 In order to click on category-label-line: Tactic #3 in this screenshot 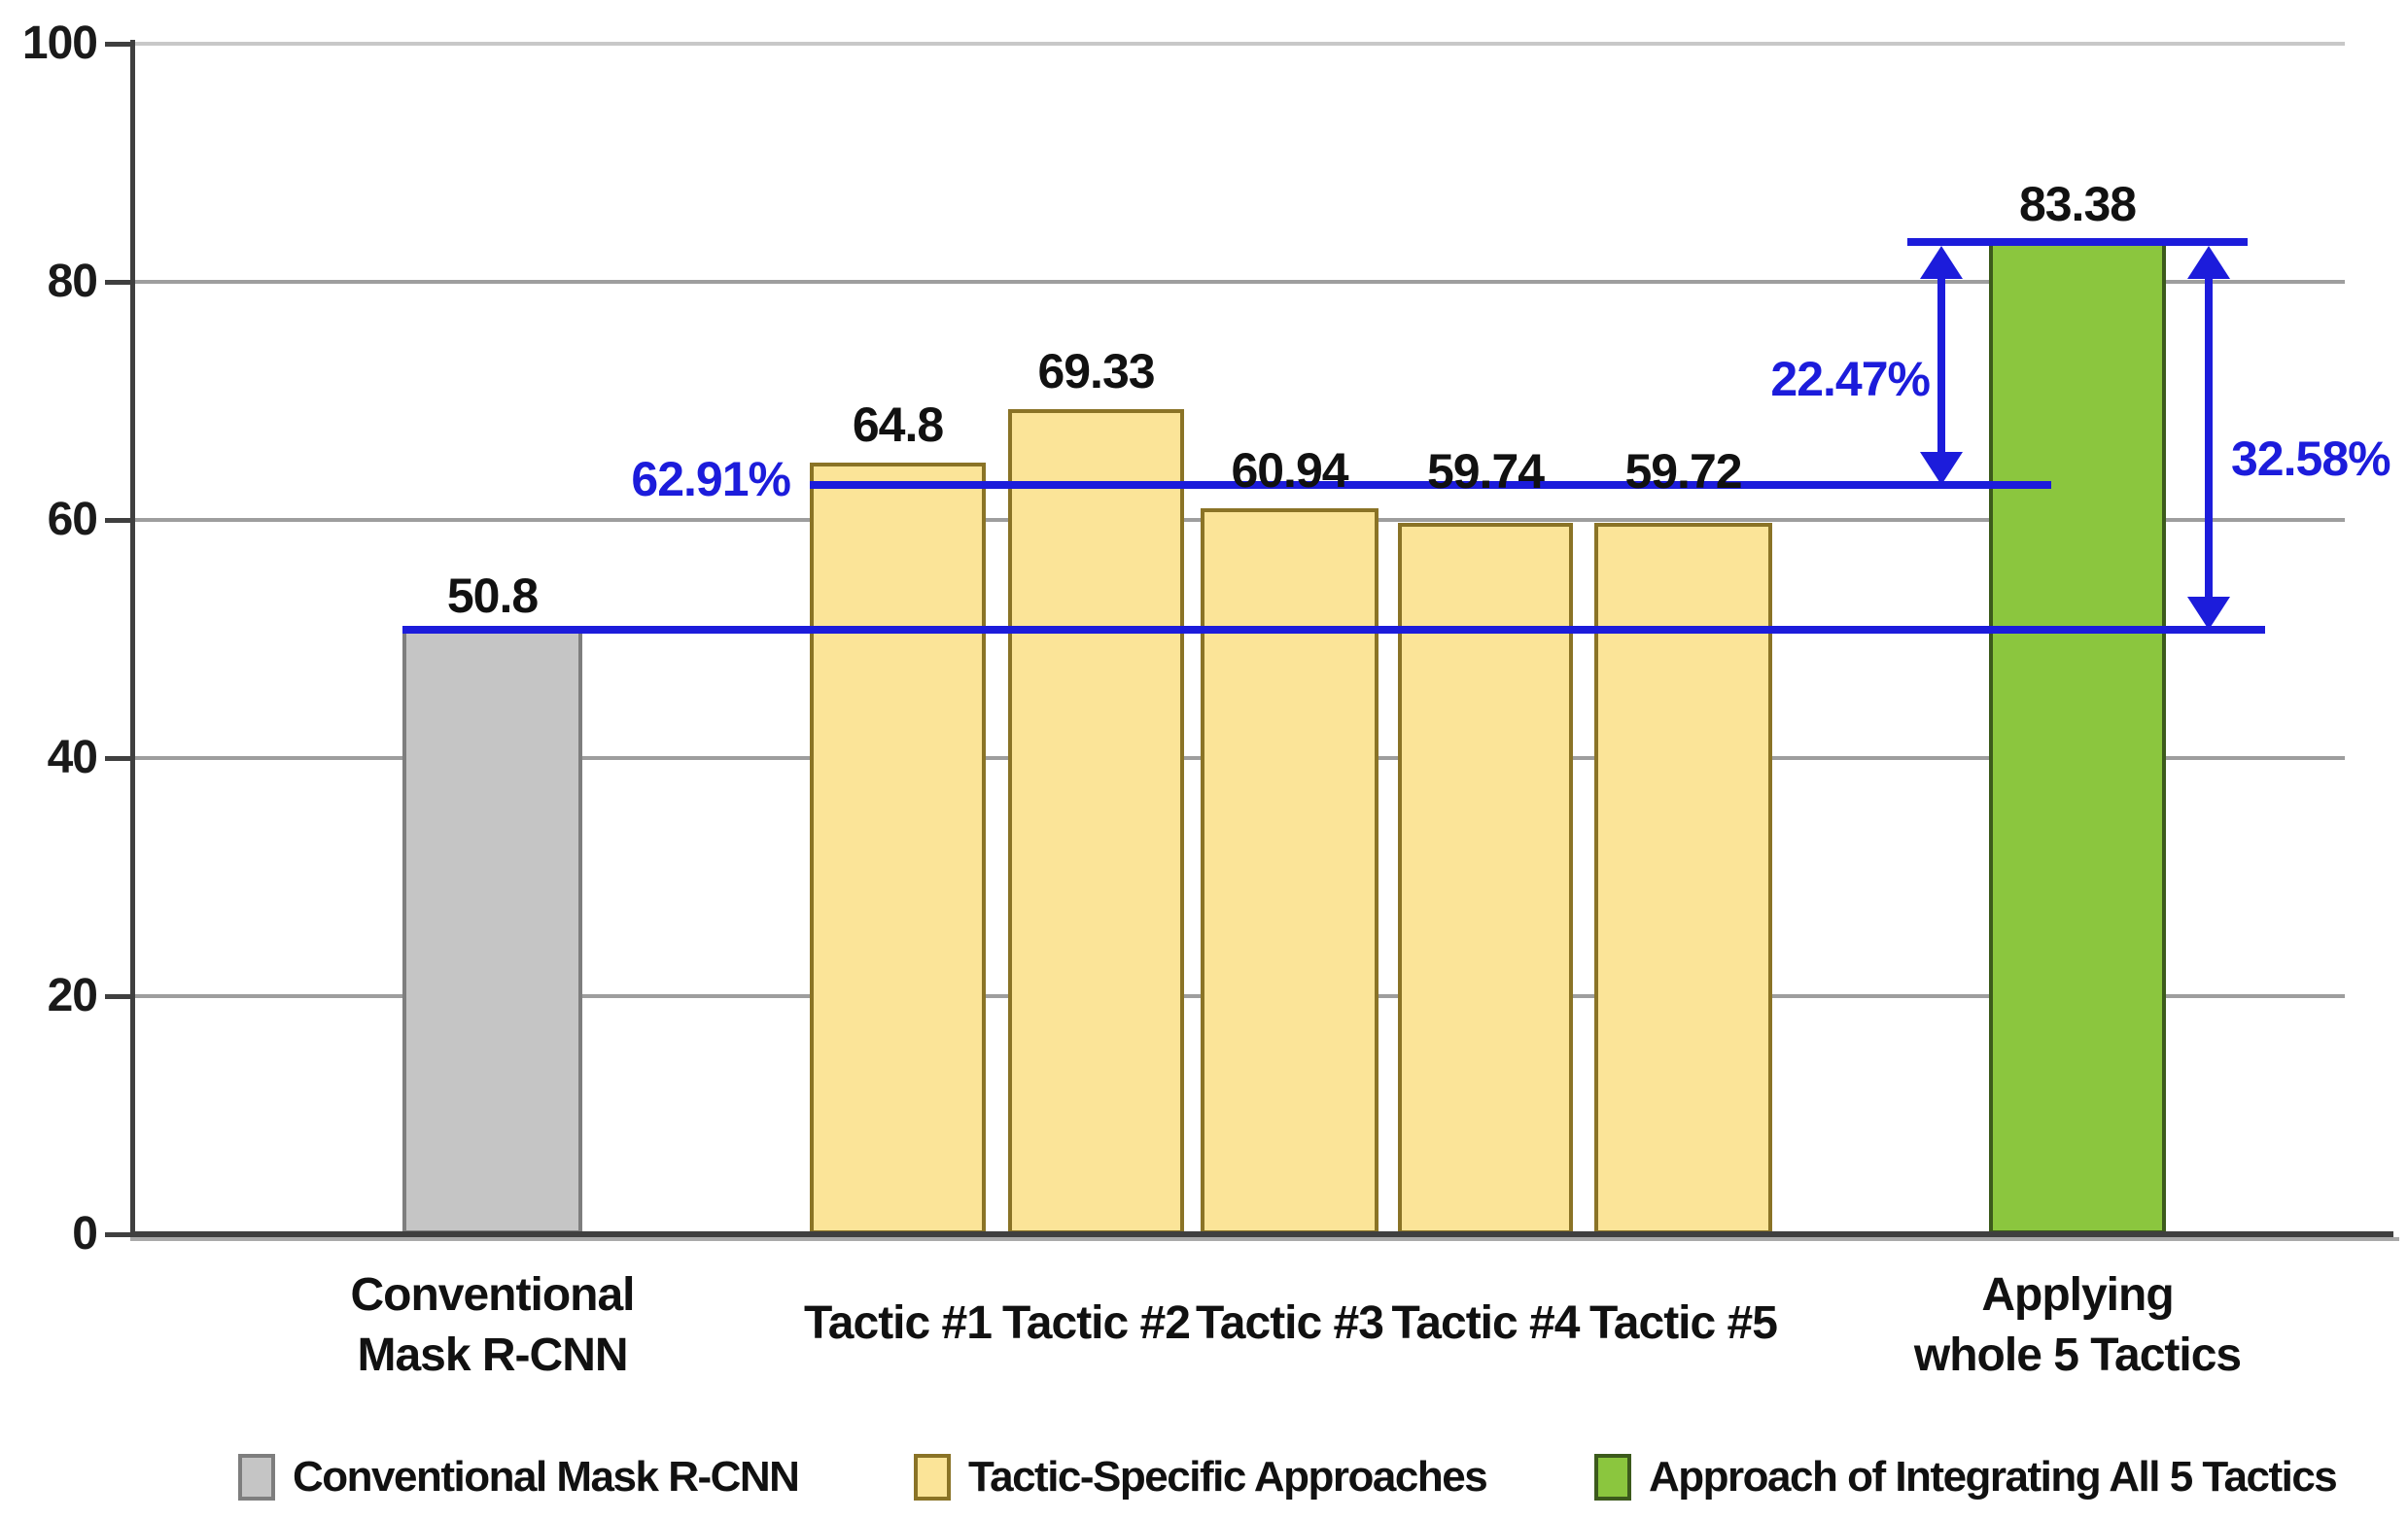, I will do `click(1290, 1323)`.